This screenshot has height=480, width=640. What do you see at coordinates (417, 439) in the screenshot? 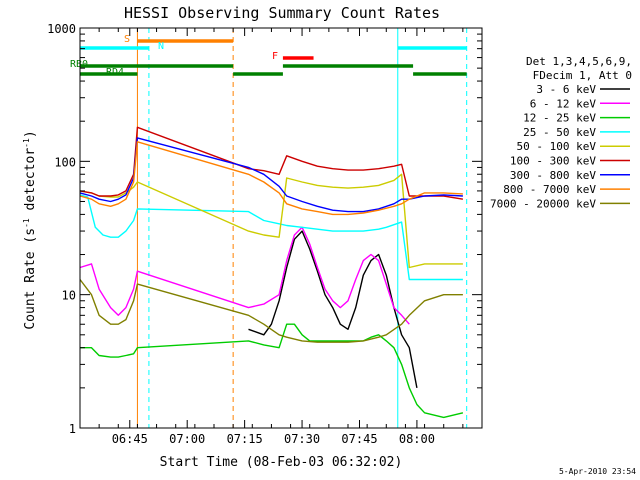
I see `x-tick-label-08-00: 08:00` at bounding box center [417, 439].